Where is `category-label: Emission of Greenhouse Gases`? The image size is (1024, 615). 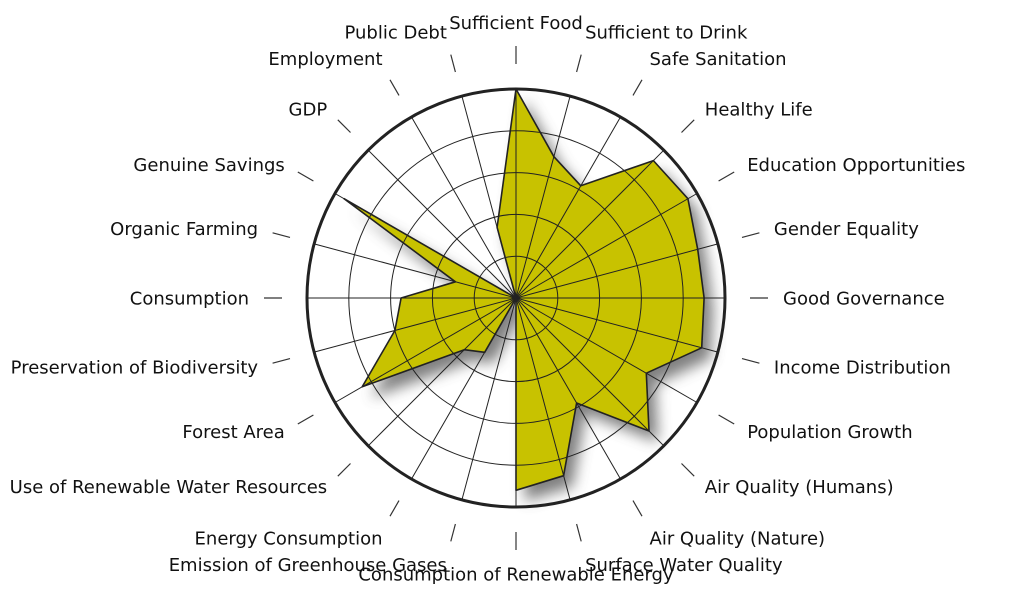 category-label: Emission of Greenhouse Gases is located at coordinates (308, 565).